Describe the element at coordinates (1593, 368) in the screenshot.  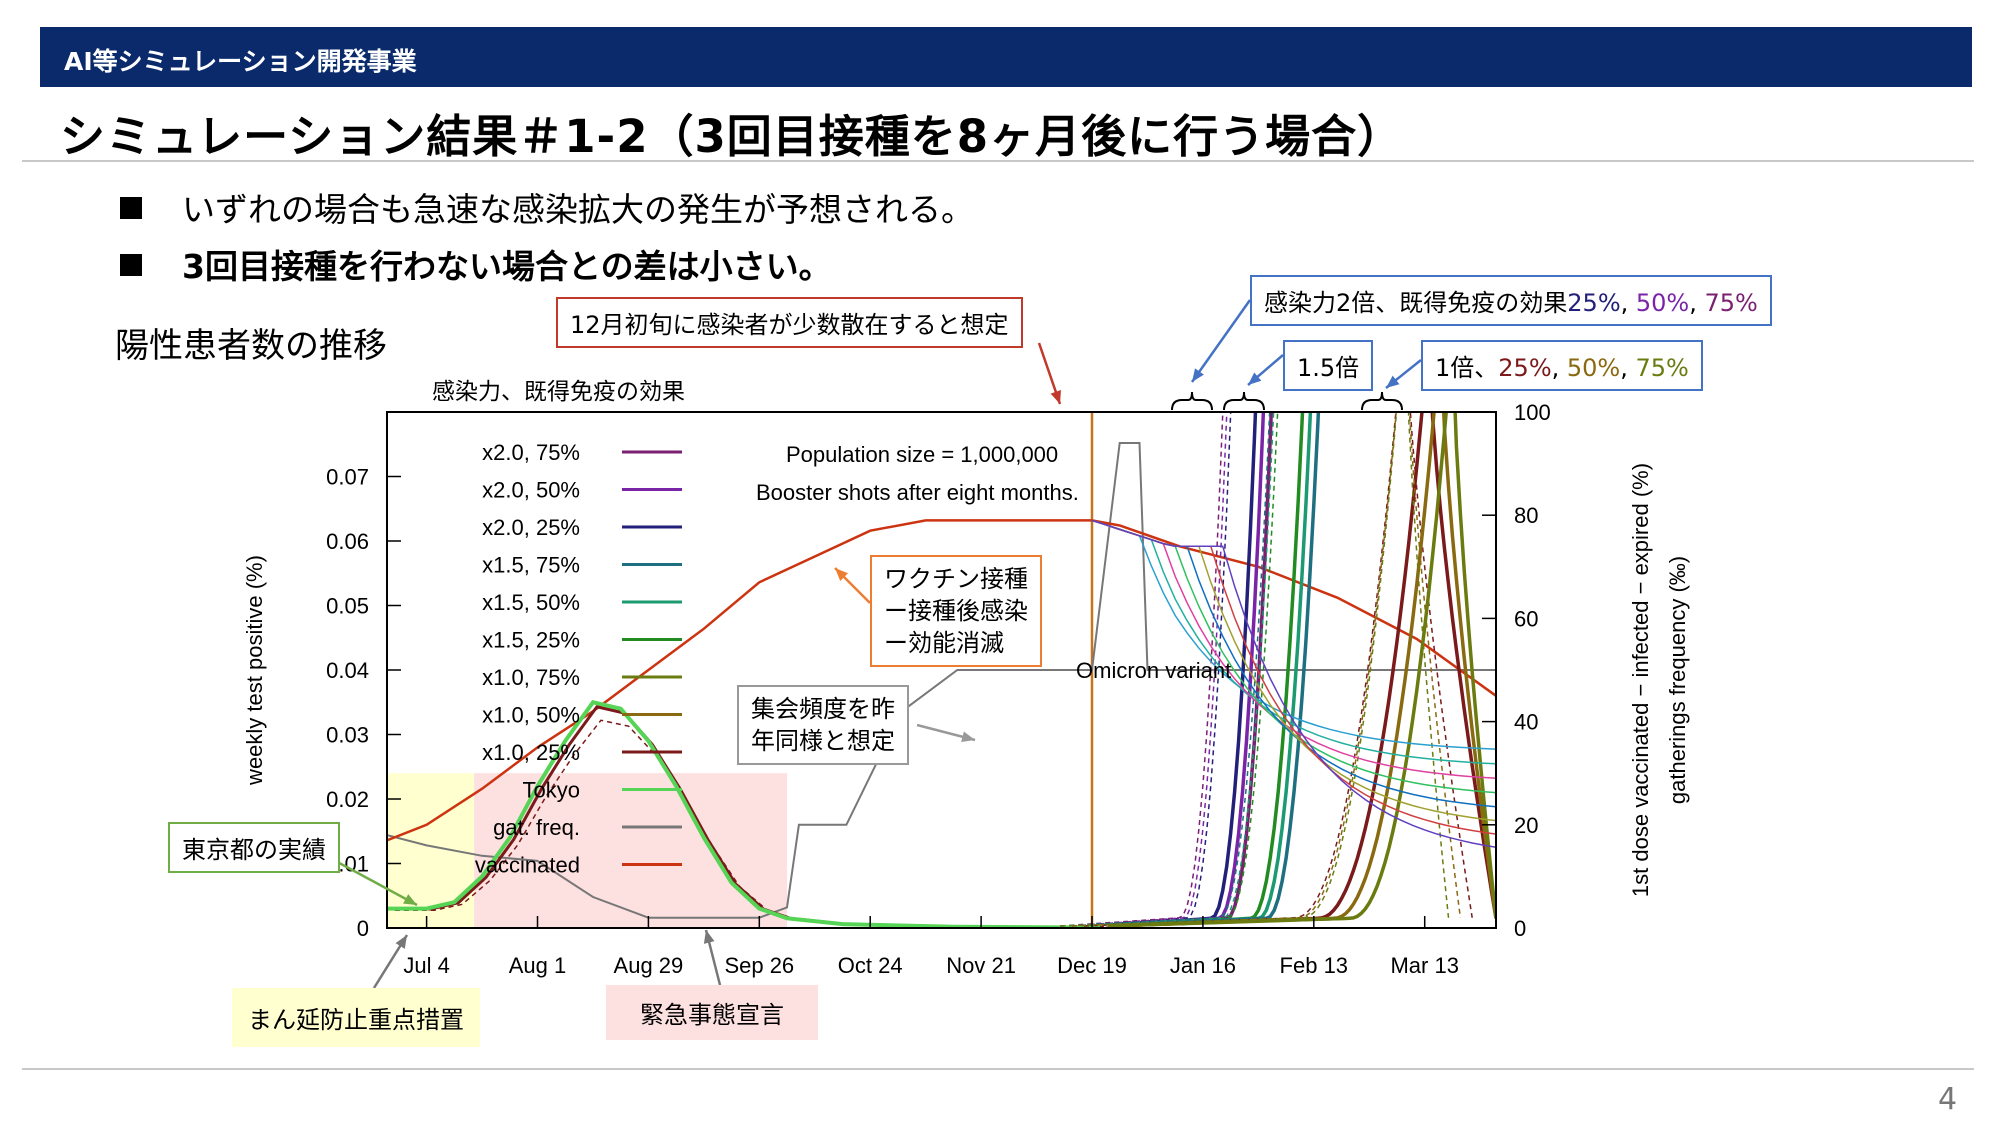
I see `x1-p50: 50%` at that location.